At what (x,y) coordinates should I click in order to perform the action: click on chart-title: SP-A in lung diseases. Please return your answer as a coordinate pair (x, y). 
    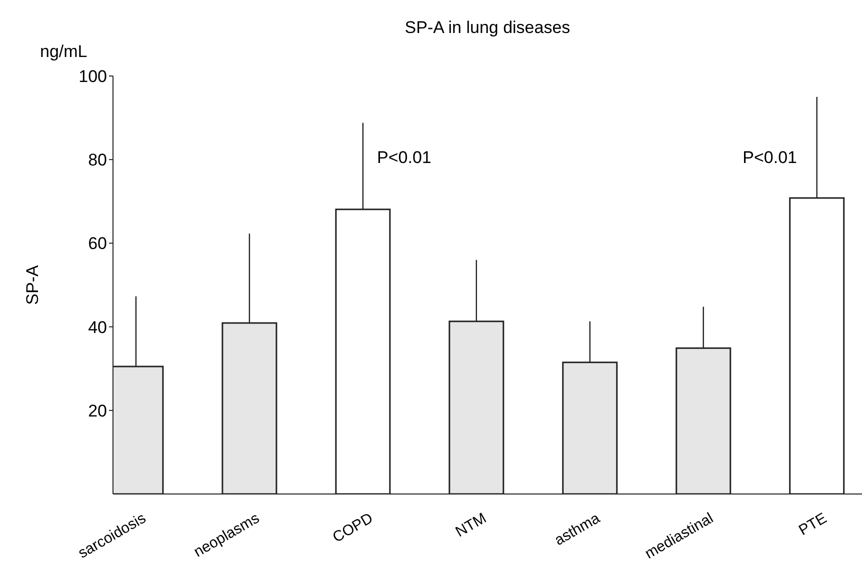
    Looking at the image, I should click on (488, 28).